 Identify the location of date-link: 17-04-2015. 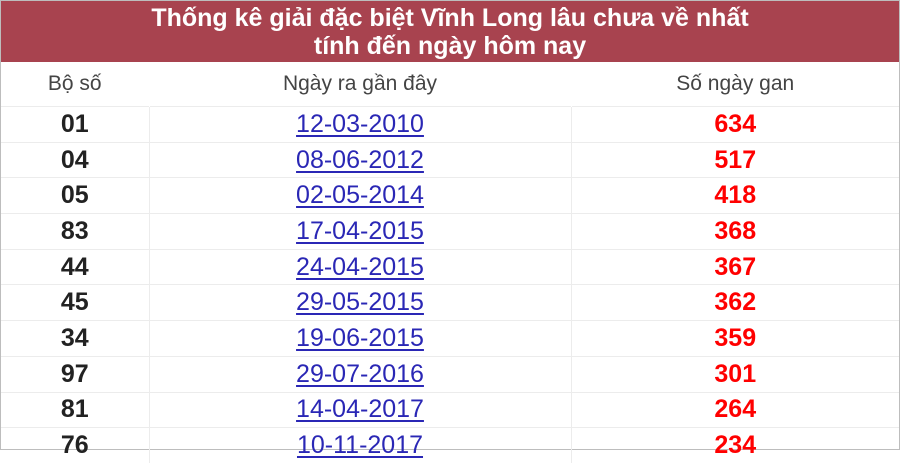
(360, 230).